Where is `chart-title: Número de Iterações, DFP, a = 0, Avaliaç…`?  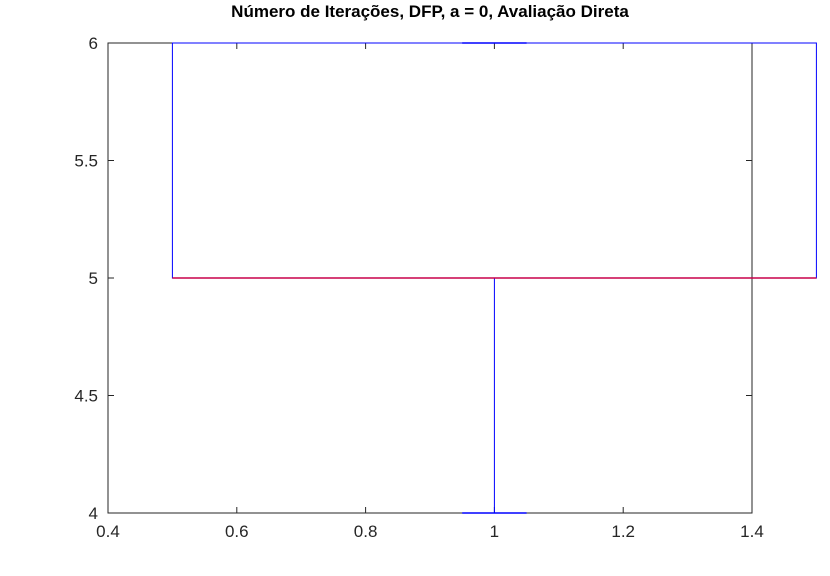 chart-title: Número de Iterações, DFP, a = 0, Avaliaç… is located at coordinates (430, 11).